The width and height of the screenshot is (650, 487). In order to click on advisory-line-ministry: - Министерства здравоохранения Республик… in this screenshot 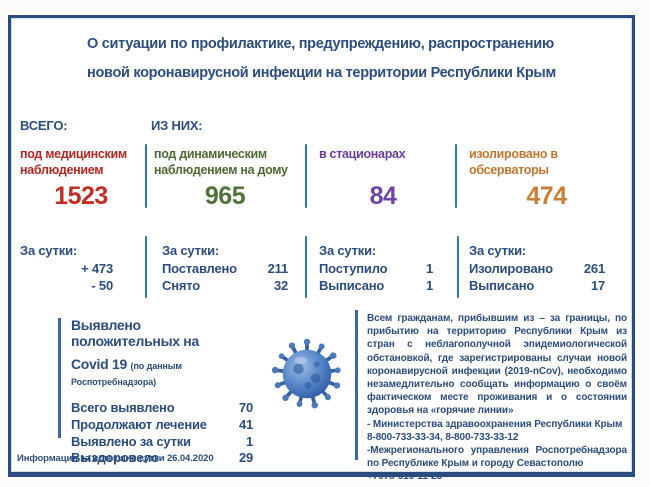, I will do `click(495, 424)`.